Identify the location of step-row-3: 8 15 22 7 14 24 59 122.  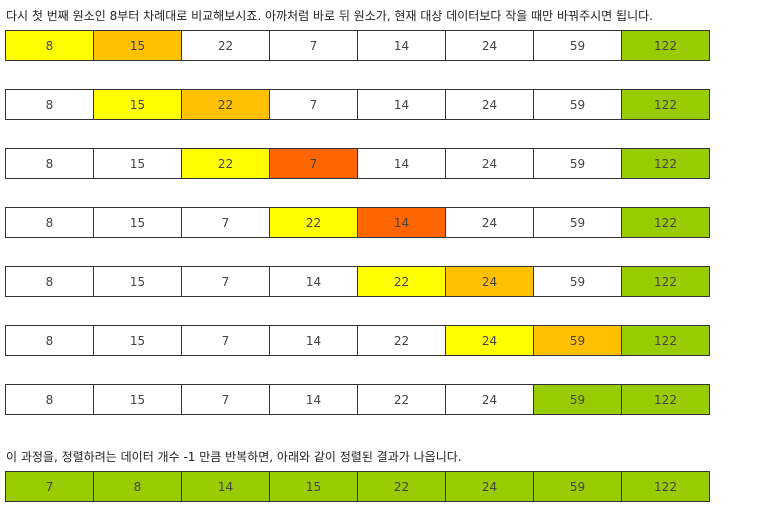
(357, 163).